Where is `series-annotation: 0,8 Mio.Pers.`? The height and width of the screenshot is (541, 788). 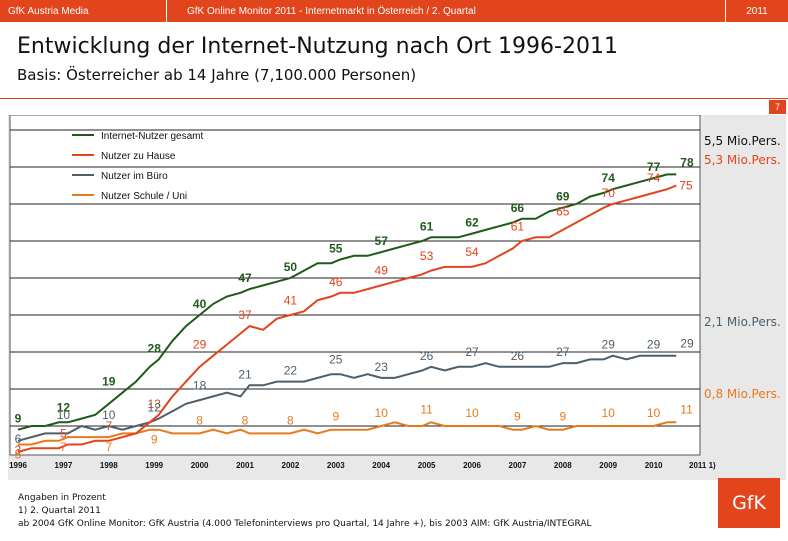
series-annotation: 0,8 Mio.Pers. is located at coordinates (742, 394).